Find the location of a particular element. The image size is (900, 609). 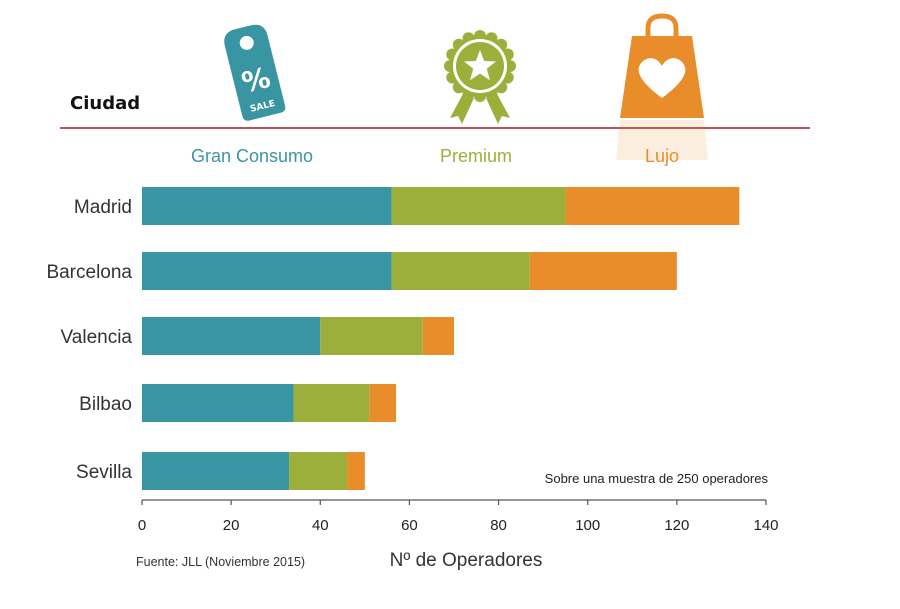

x-tick-label-120: 120 is located at coordinates (676, 525).